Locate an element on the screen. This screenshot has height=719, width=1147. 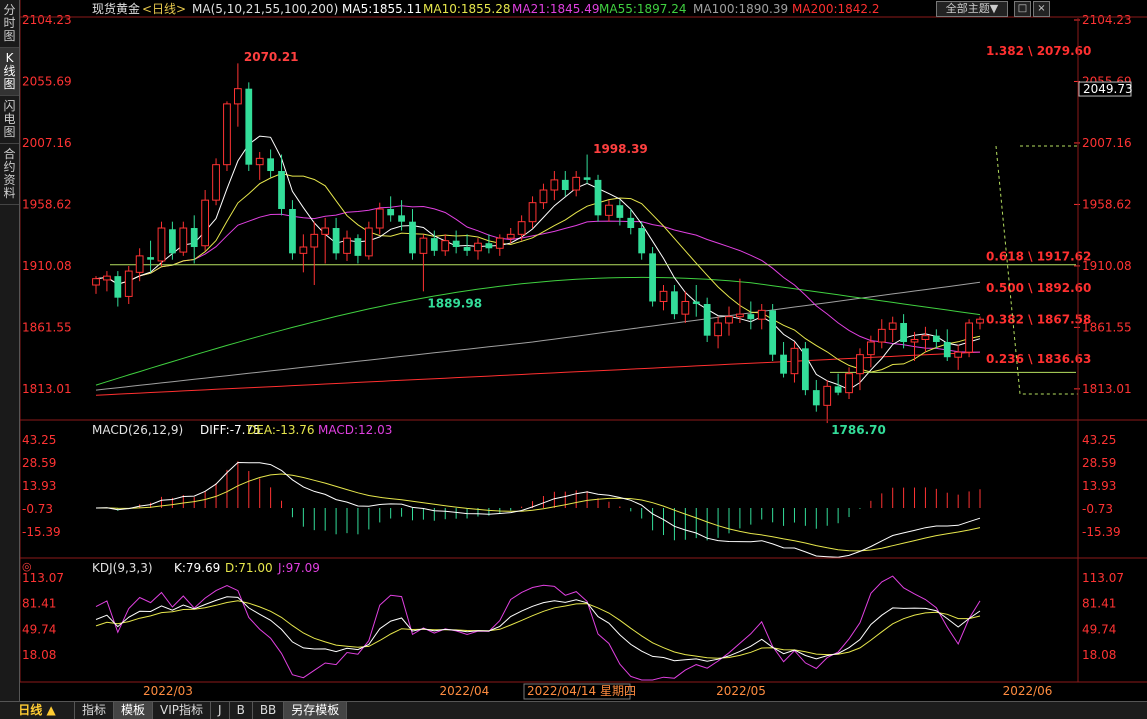
bottom-toolbar: 日线 ▲ 指标 模板 VIP指标 J B BB 另存模板 is located at coordinates (573, 710).